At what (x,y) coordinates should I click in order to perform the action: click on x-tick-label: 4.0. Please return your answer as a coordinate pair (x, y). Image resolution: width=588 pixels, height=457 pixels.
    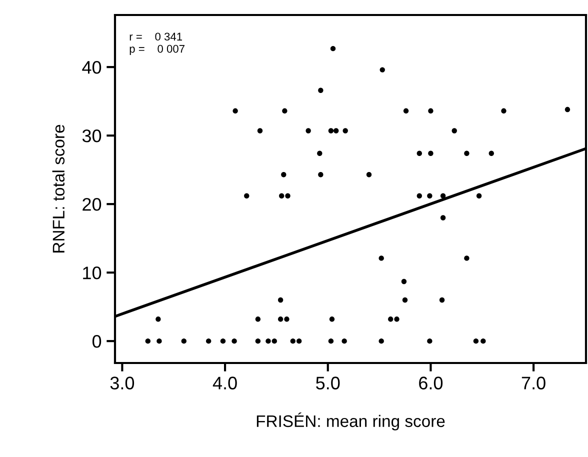
    Looking at the image, I should click on (224, 383).